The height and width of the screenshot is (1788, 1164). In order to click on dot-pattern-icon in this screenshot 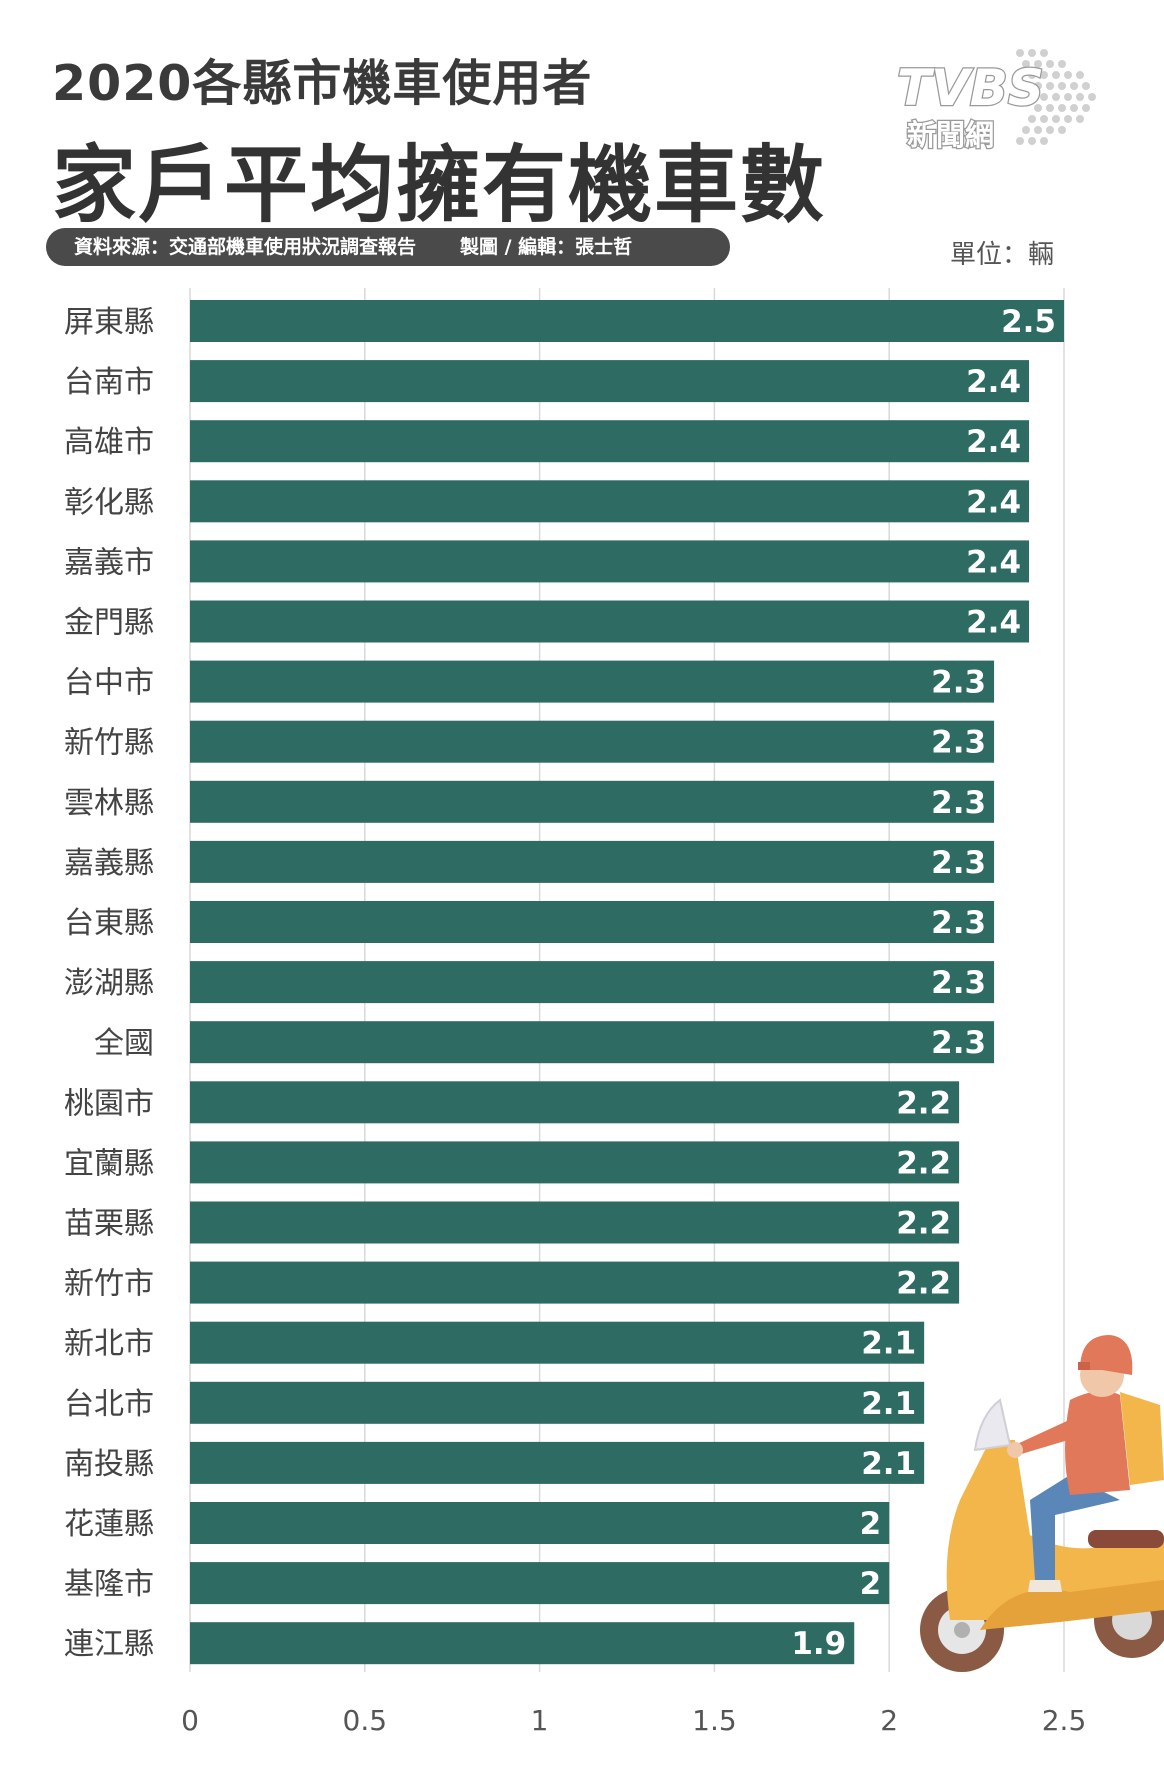, I will do `click(1056, 97)`.